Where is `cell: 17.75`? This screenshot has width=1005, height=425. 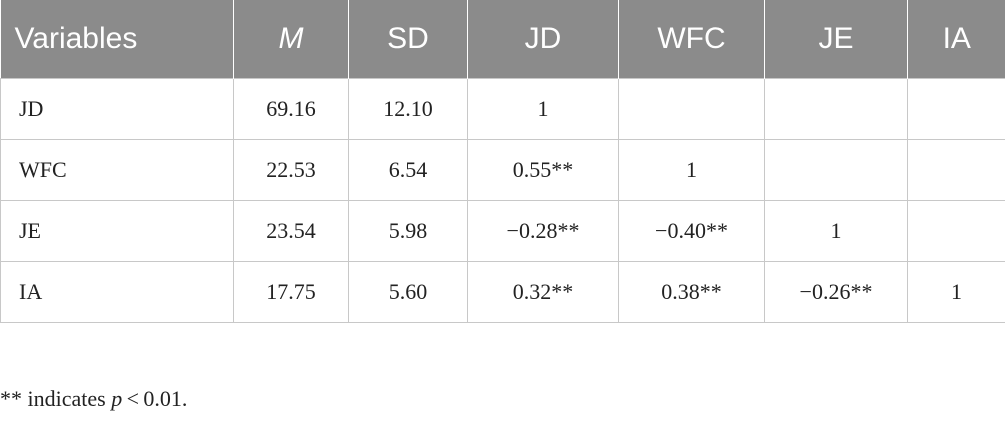 cell: 17.75 is located at coordinates (291, 292).